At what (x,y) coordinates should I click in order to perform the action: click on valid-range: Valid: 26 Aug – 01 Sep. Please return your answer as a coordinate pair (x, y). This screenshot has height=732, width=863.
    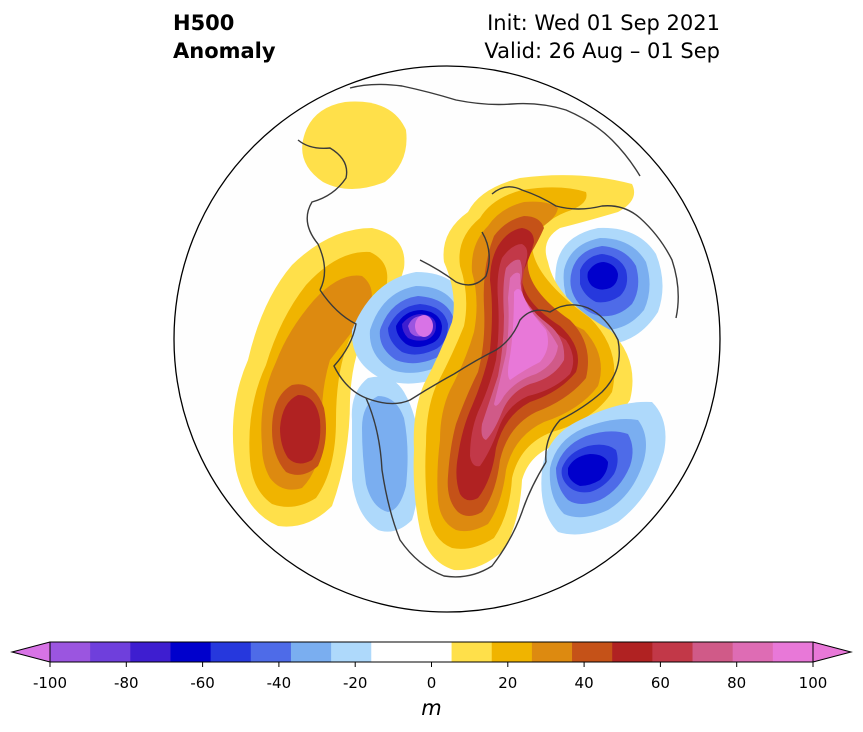
    Looking at the image, I should click on (602, 51).